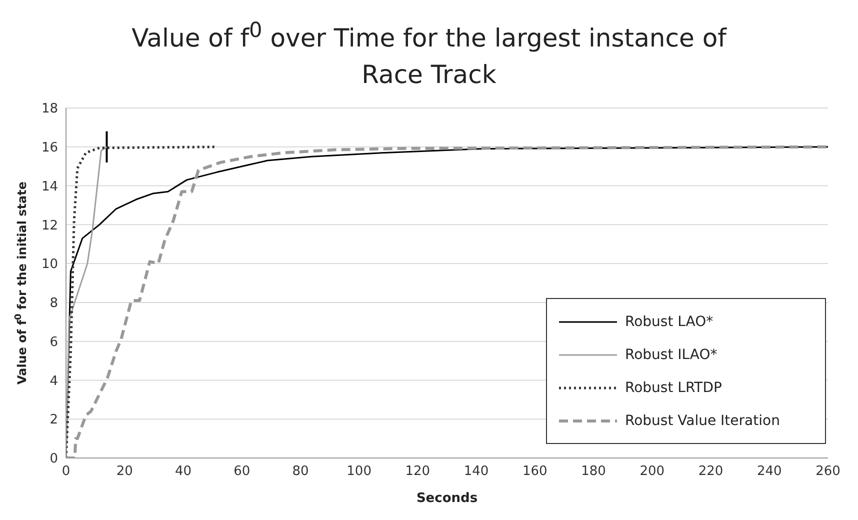 The height and width of the screenshot is (520, 858). Describe the element at coordinates (535, 472) in the screenshot. I see `x-tick-label: 160` at that location.